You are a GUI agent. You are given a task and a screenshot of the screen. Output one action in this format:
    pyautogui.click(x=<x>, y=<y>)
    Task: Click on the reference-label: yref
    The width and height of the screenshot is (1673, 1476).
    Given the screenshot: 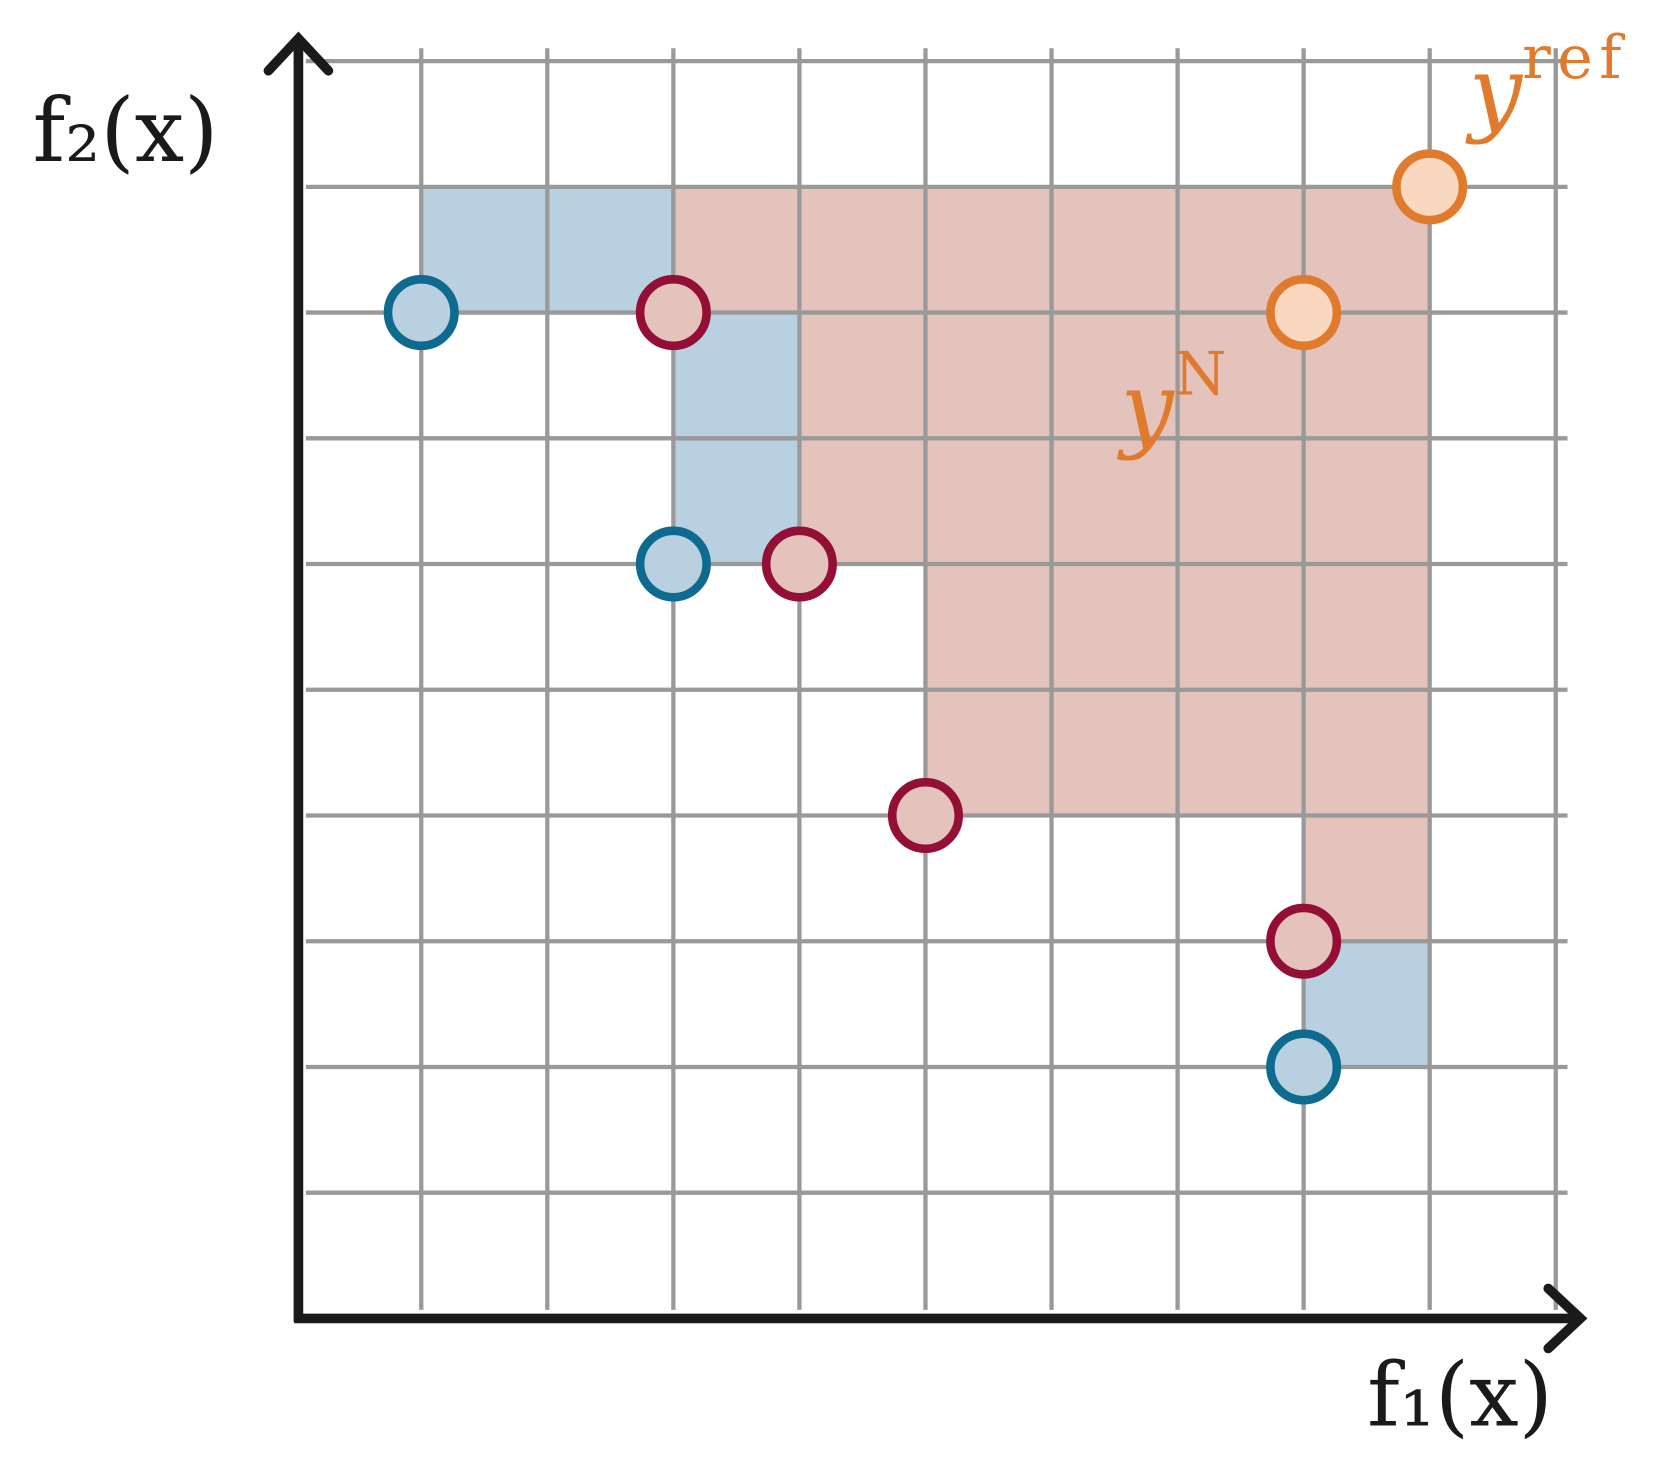 What is the action you would take?
    pyautogui.click(x=1546, y=84)
    